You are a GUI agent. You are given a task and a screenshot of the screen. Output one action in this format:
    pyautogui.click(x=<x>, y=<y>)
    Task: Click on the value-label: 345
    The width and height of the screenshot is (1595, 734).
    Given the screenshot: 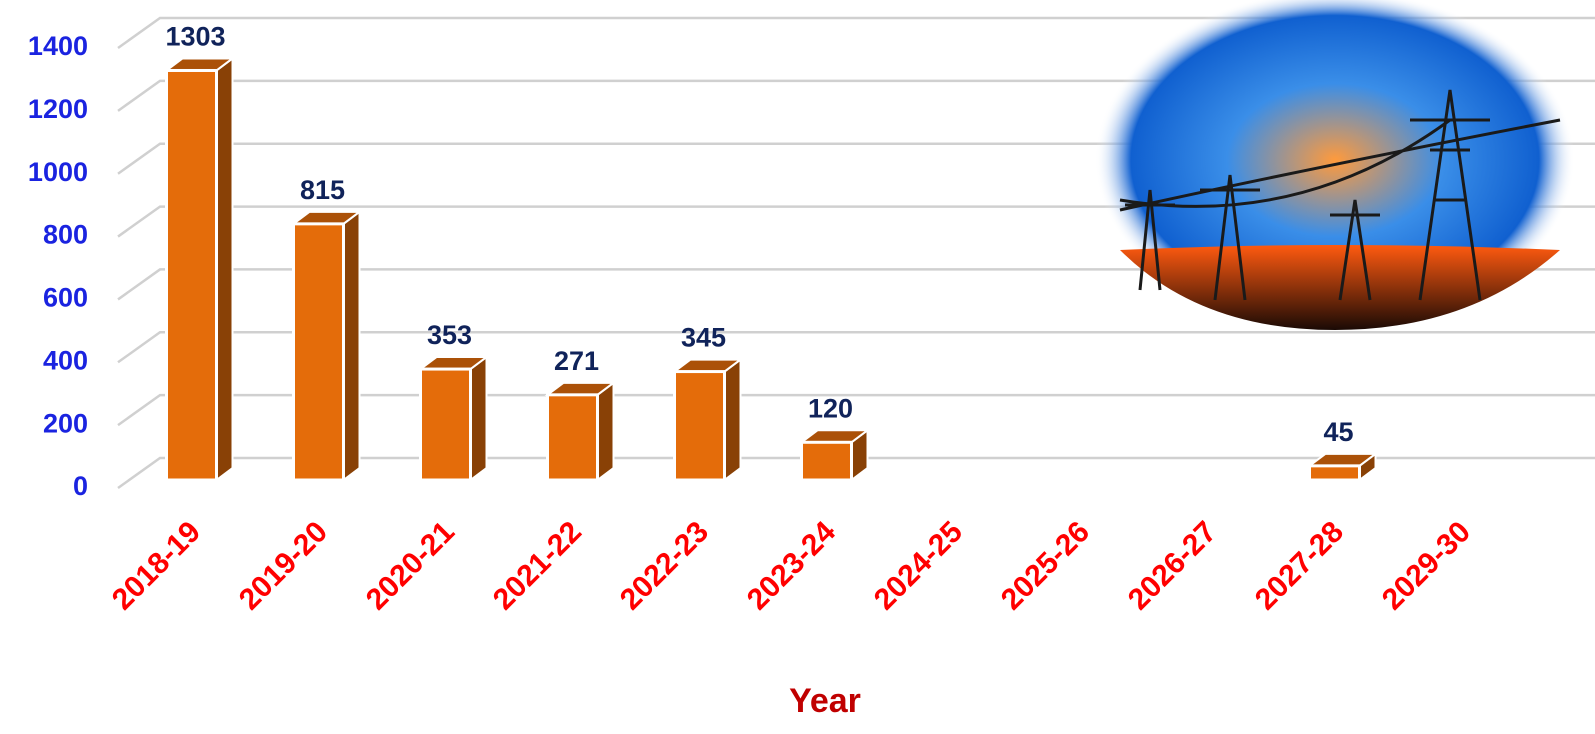 What is the action you would take?
    pyautogui.click(x=703, y=338)
    